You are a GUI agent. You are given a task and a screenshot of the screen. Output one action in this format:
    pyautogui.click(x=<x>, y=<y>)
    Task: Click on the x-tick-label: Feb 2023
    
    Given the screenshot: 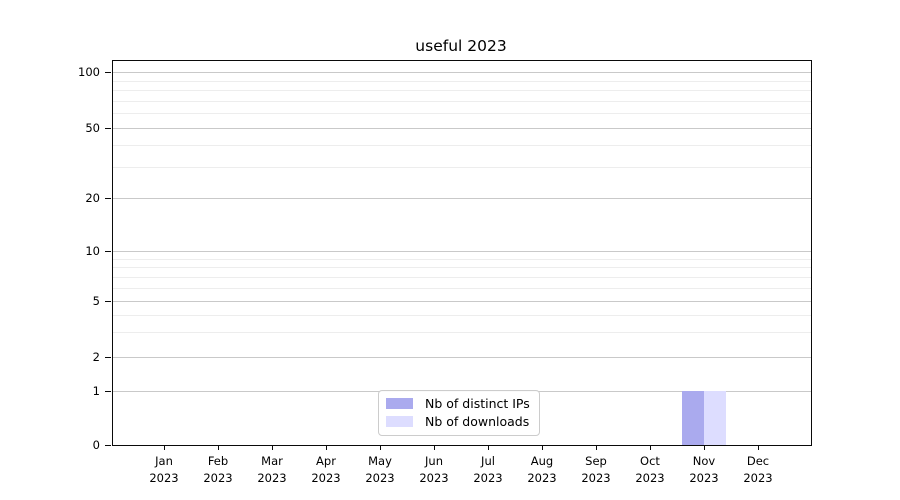 What is the action you would take?
    pyautogui.click(x=218, y=469)
    